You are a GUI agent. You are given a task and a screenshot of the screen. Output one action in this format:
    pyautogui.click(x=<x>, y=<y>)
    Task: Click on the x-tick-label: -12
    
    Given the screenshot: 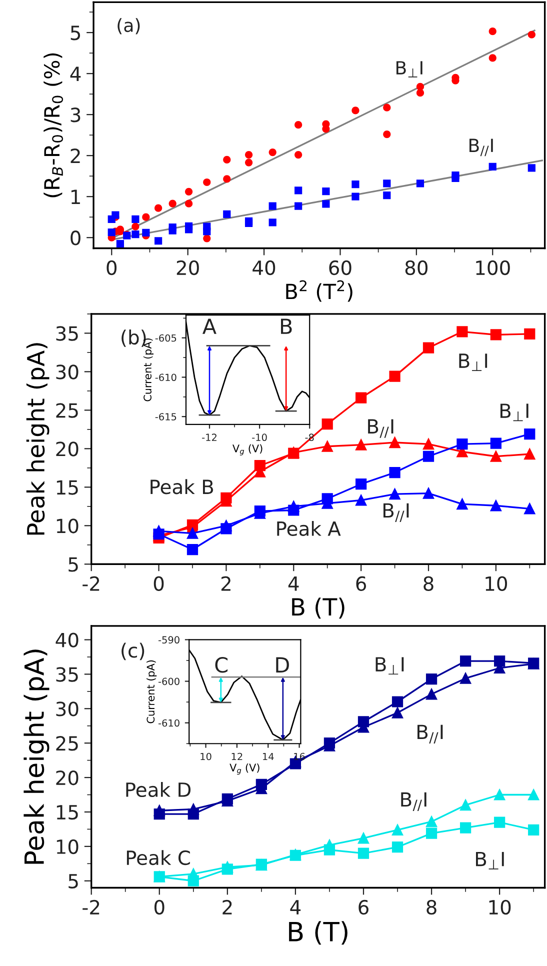 What is the action you would take?
    pyautogui.click(x=209, y=437)
    